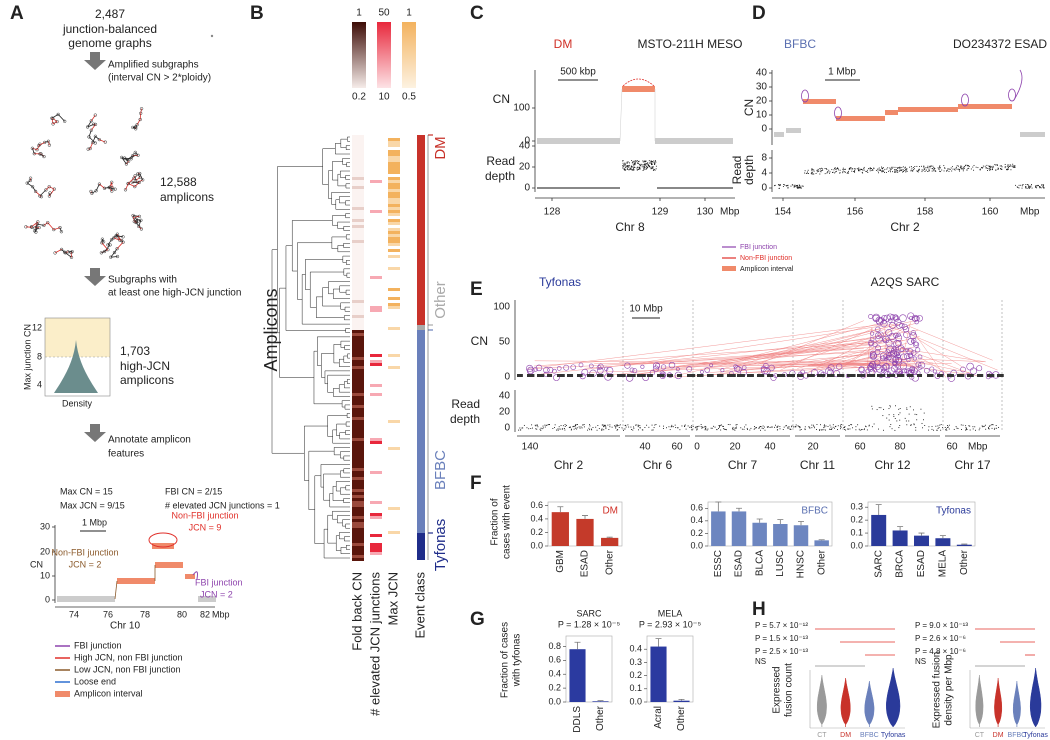 The image size is (1050, 740). What do you see at coordinates (949, 690) in the screenshot?
I see `label: density per Mbp` at bounding box center [949, 690].